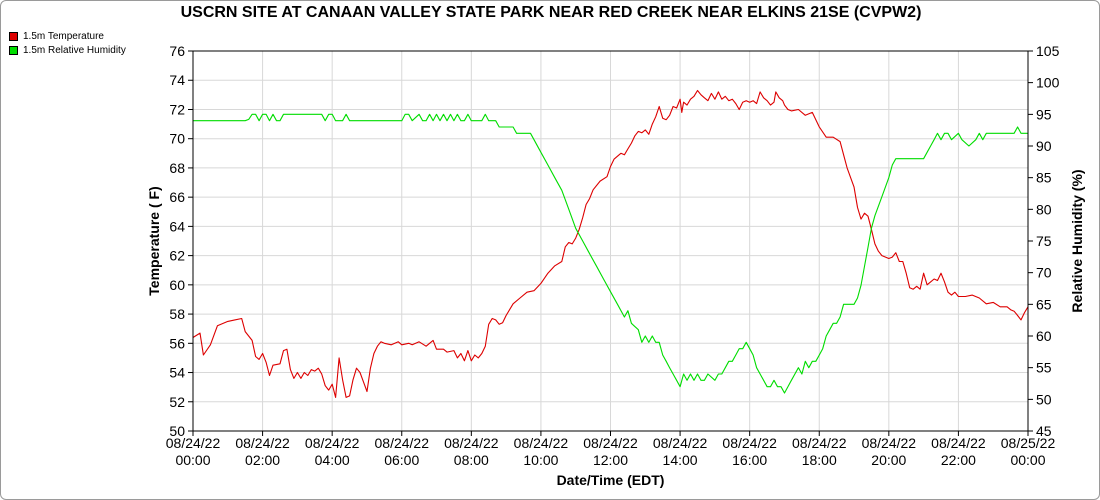 This screenshot has width=1100, height=500. Describe the element at coordinates (1044, 241) in the screenshot. I see `y2-tick-label: 75` at that location.